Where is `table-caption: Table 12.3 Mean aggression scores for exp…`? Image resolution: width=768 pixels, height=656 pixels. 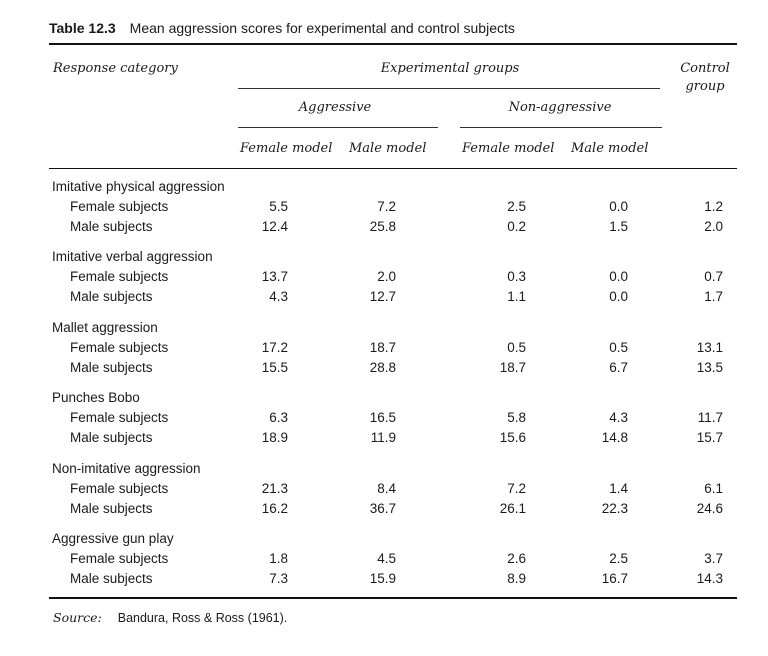
table-caption: Table 12.3 Mean aggression scores for exp… is located at coordinates (282, 28).